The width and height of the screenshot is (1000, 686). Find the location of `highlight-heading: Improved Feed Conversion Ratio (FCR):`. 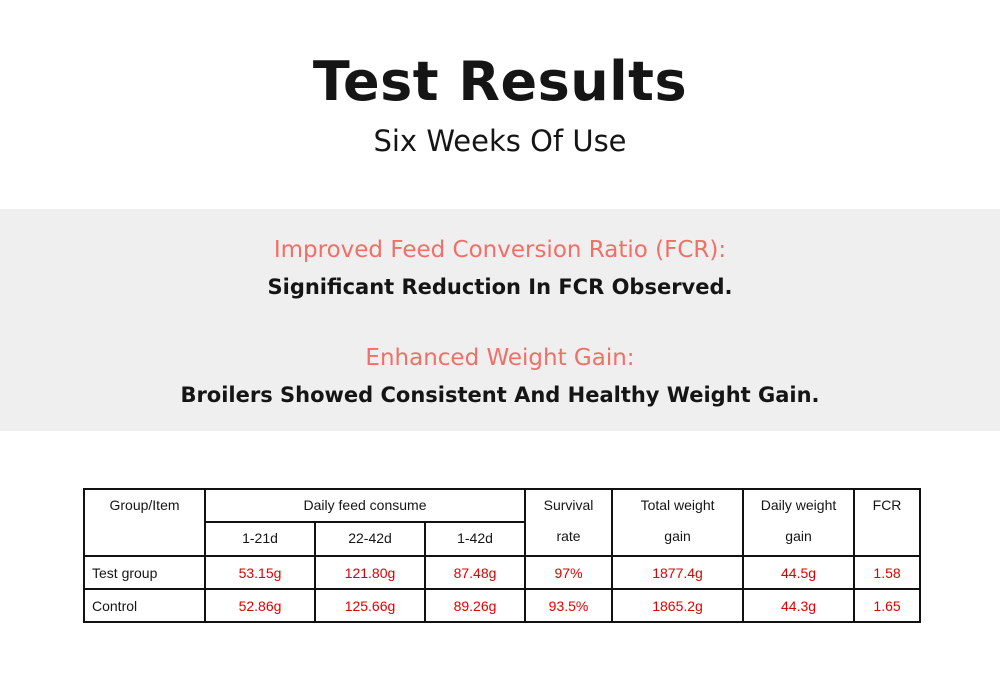

highlight-heading: Improved Feed Conversion Ratio (FCR): is located at coordinates (500, 250).